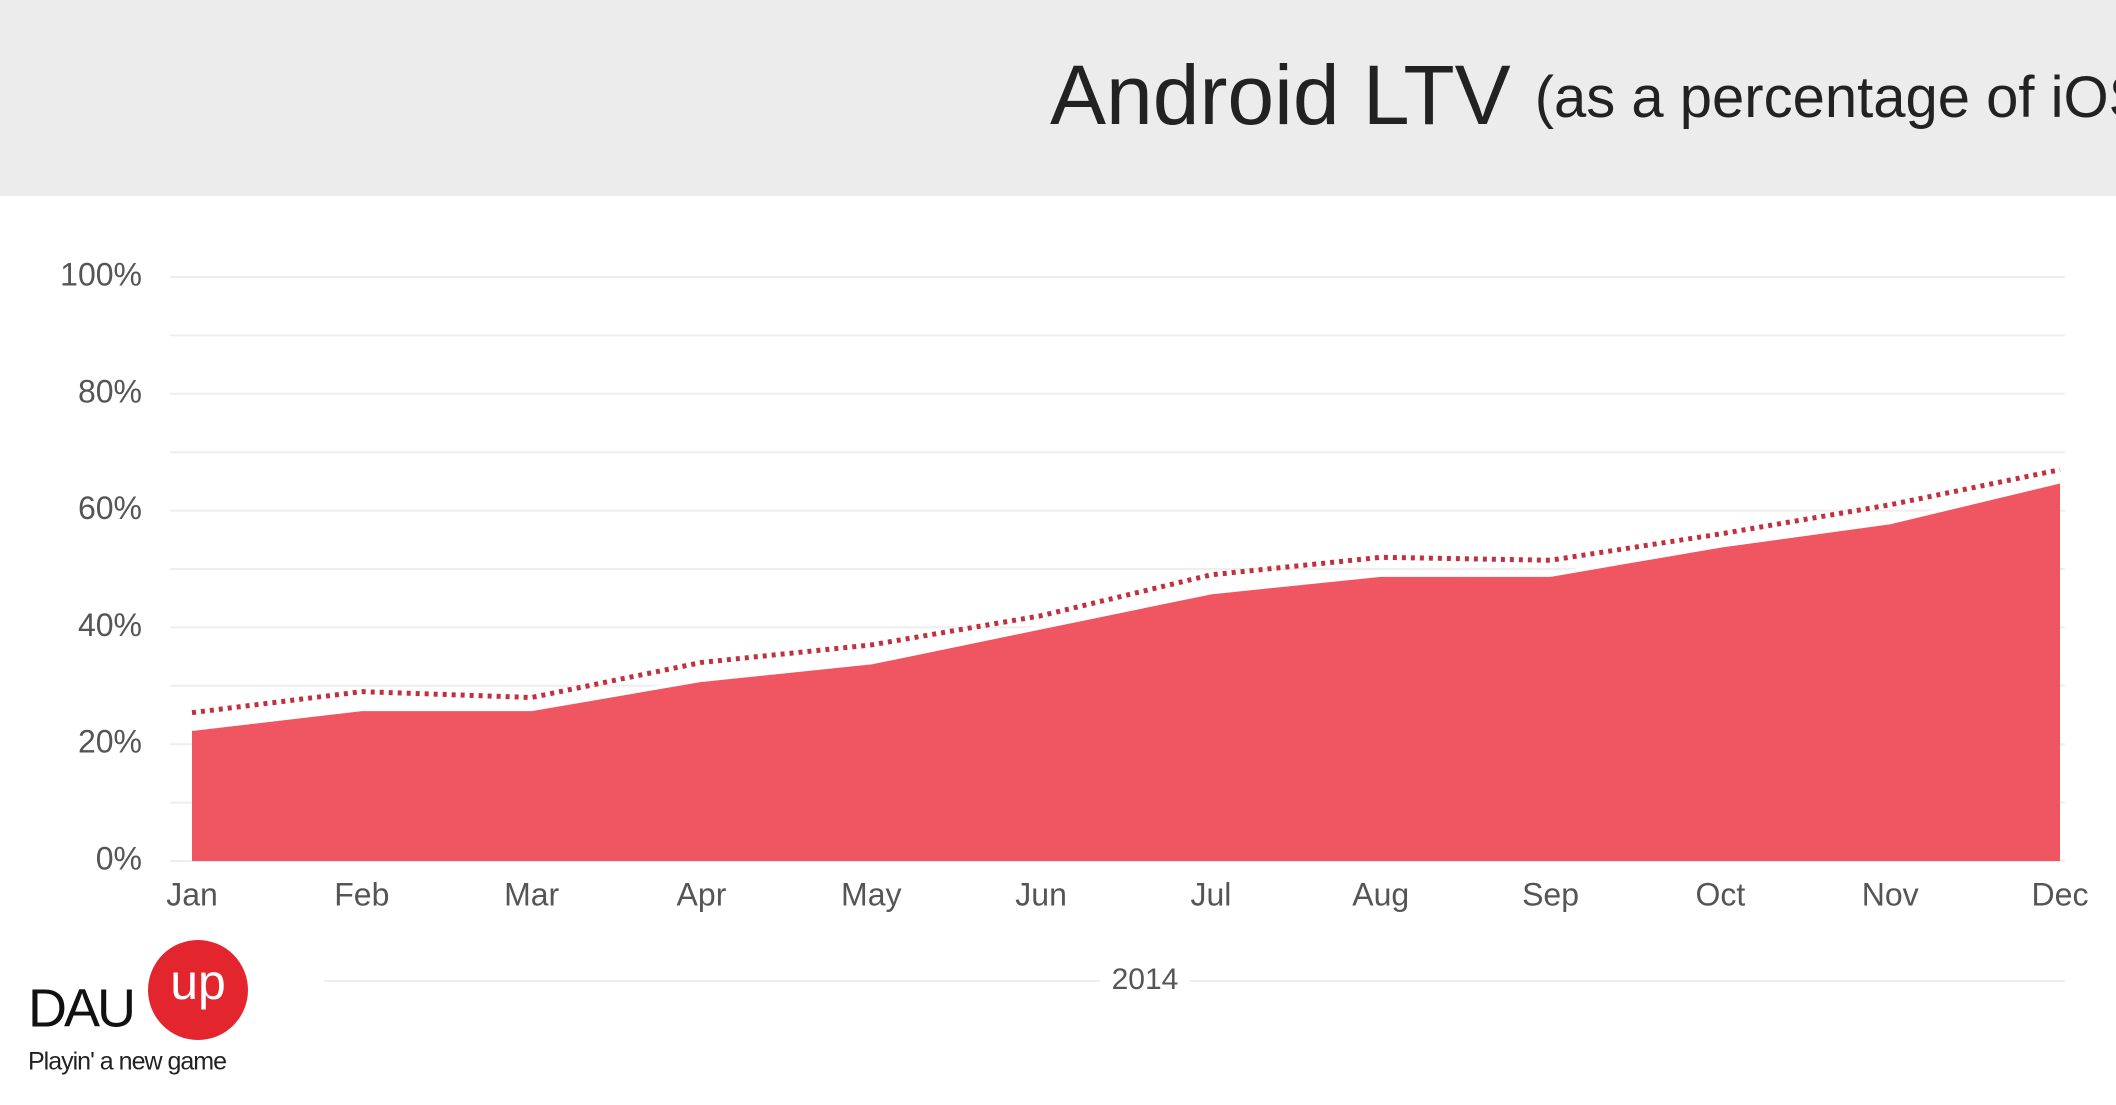 The height and width of the screenshot is (1105, 2116). Describe the element at coordinates (110, 508) in the screenshot. I see `y-tick-label: 60%` at that location.